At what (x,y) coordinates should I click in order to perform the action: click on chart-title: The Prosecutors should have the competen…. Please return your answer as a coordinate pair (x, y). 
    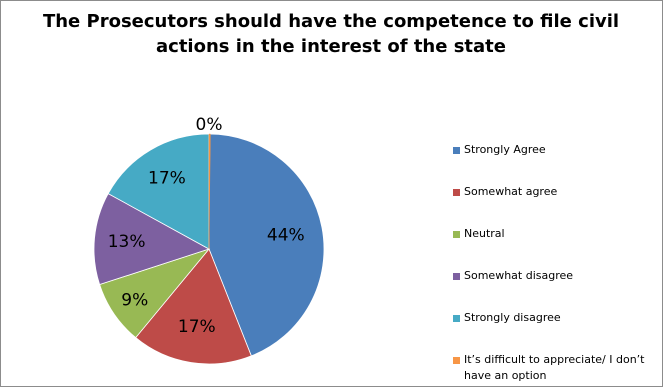
    Looking at the image, I should click on (331, 34).